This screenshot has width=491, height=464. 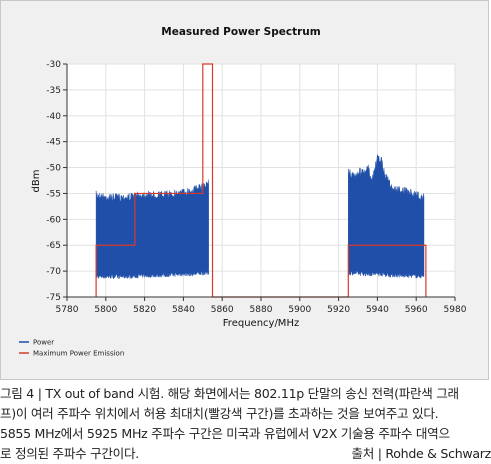 I want to click on legend: Power Maximum Power Emission, so click(x=71, y=348).